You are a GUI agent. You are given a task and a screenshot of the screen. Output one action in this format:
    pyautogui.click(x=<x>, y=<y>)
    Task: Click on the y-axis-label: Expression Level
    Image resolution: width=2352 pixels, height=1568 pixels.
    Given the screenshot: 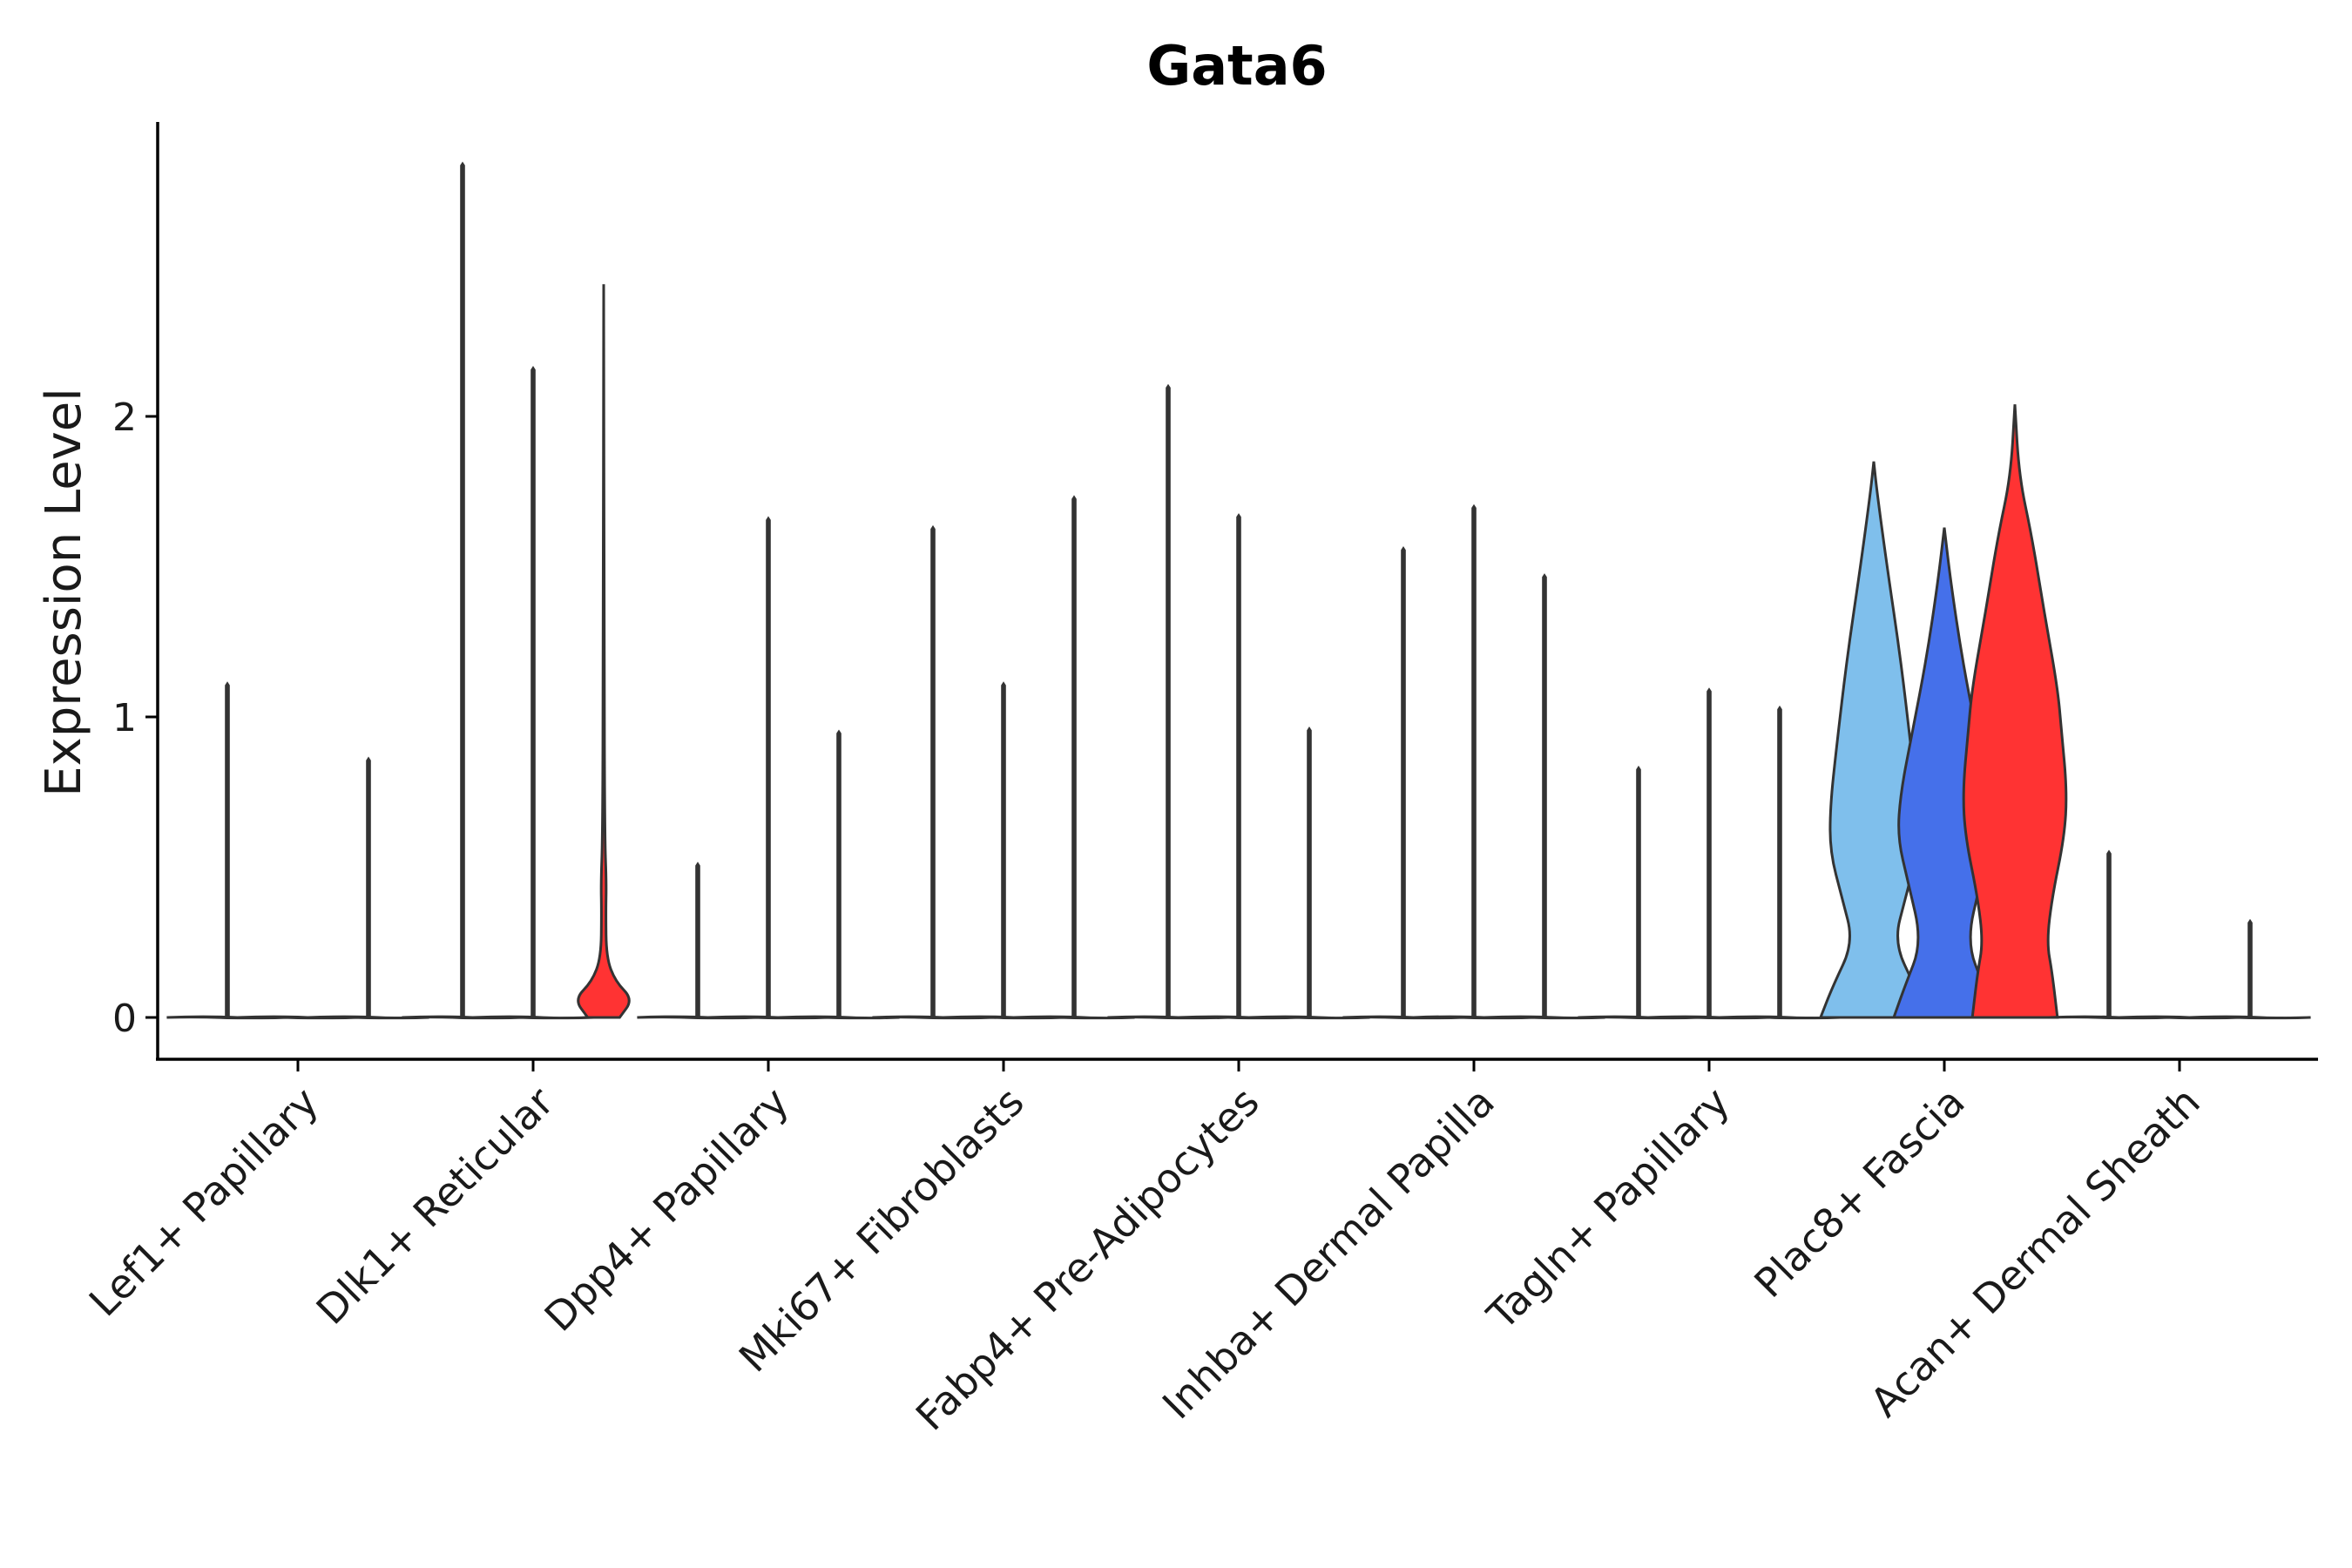 What is the action you would take?
    pyautogui.click(x=64, y=592)
    